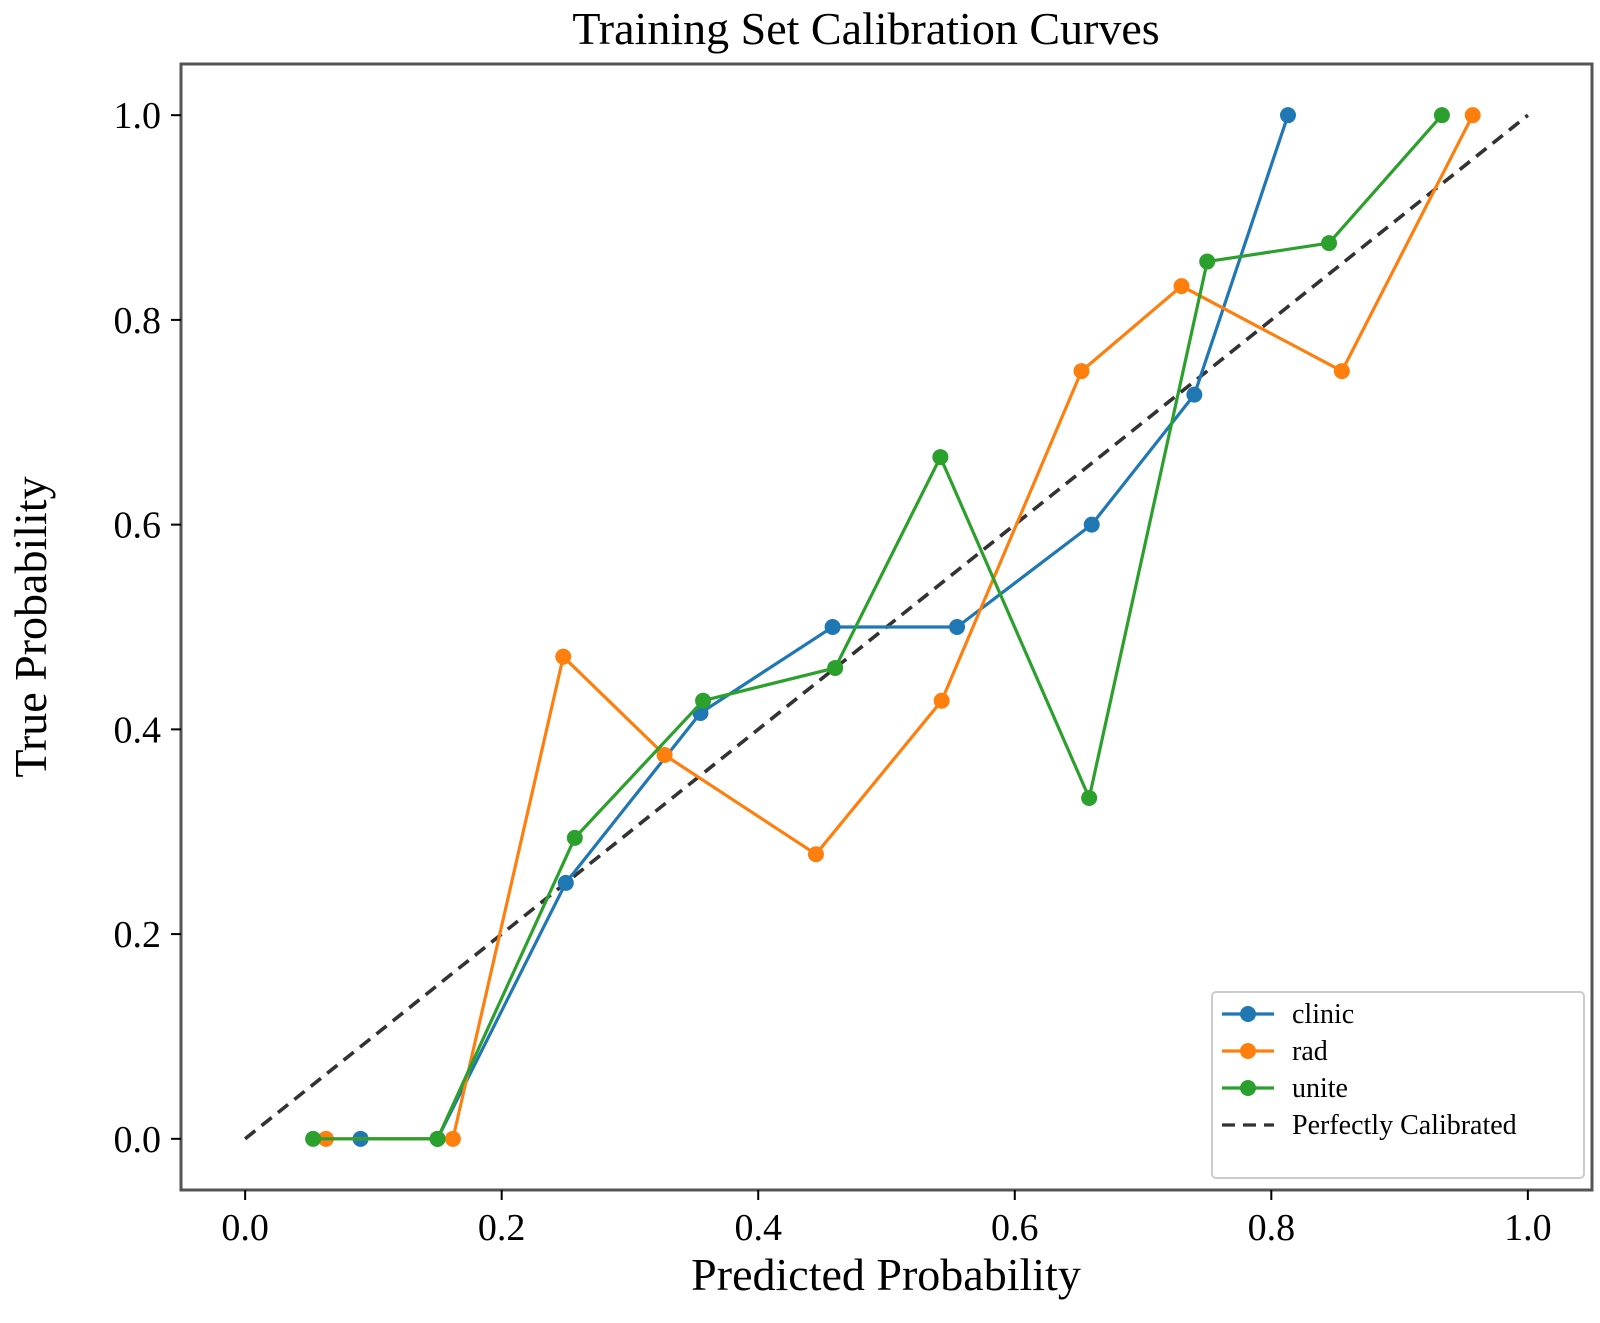 This screenshot has width=1600, height=1323. What do you see at coordinates (1248, 1051) in the screenshot?
I see `legend-marker-rad` at bounding box center [1248, 1051].